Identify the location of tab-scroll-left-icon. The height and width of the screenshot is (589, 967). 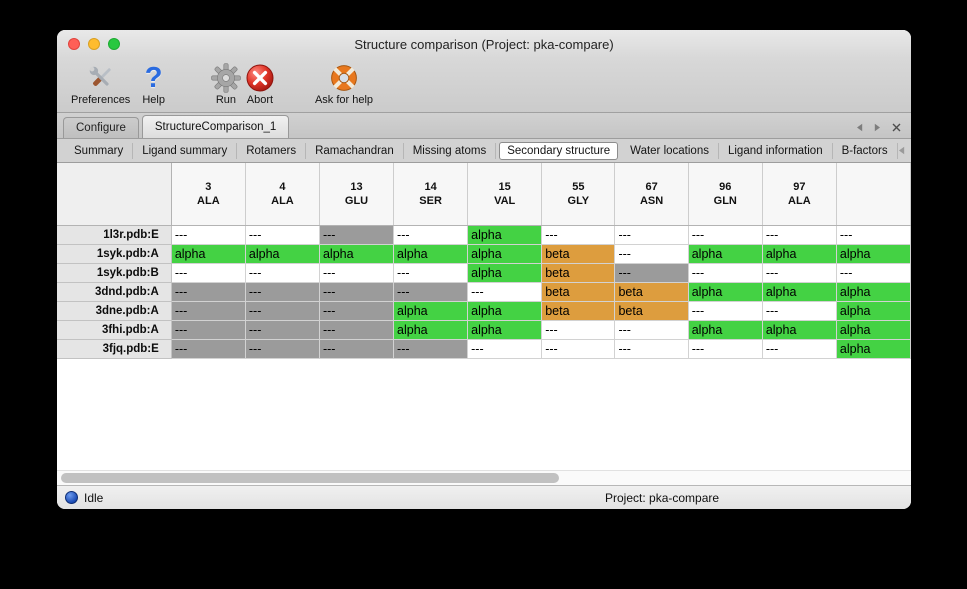
(859, 127).